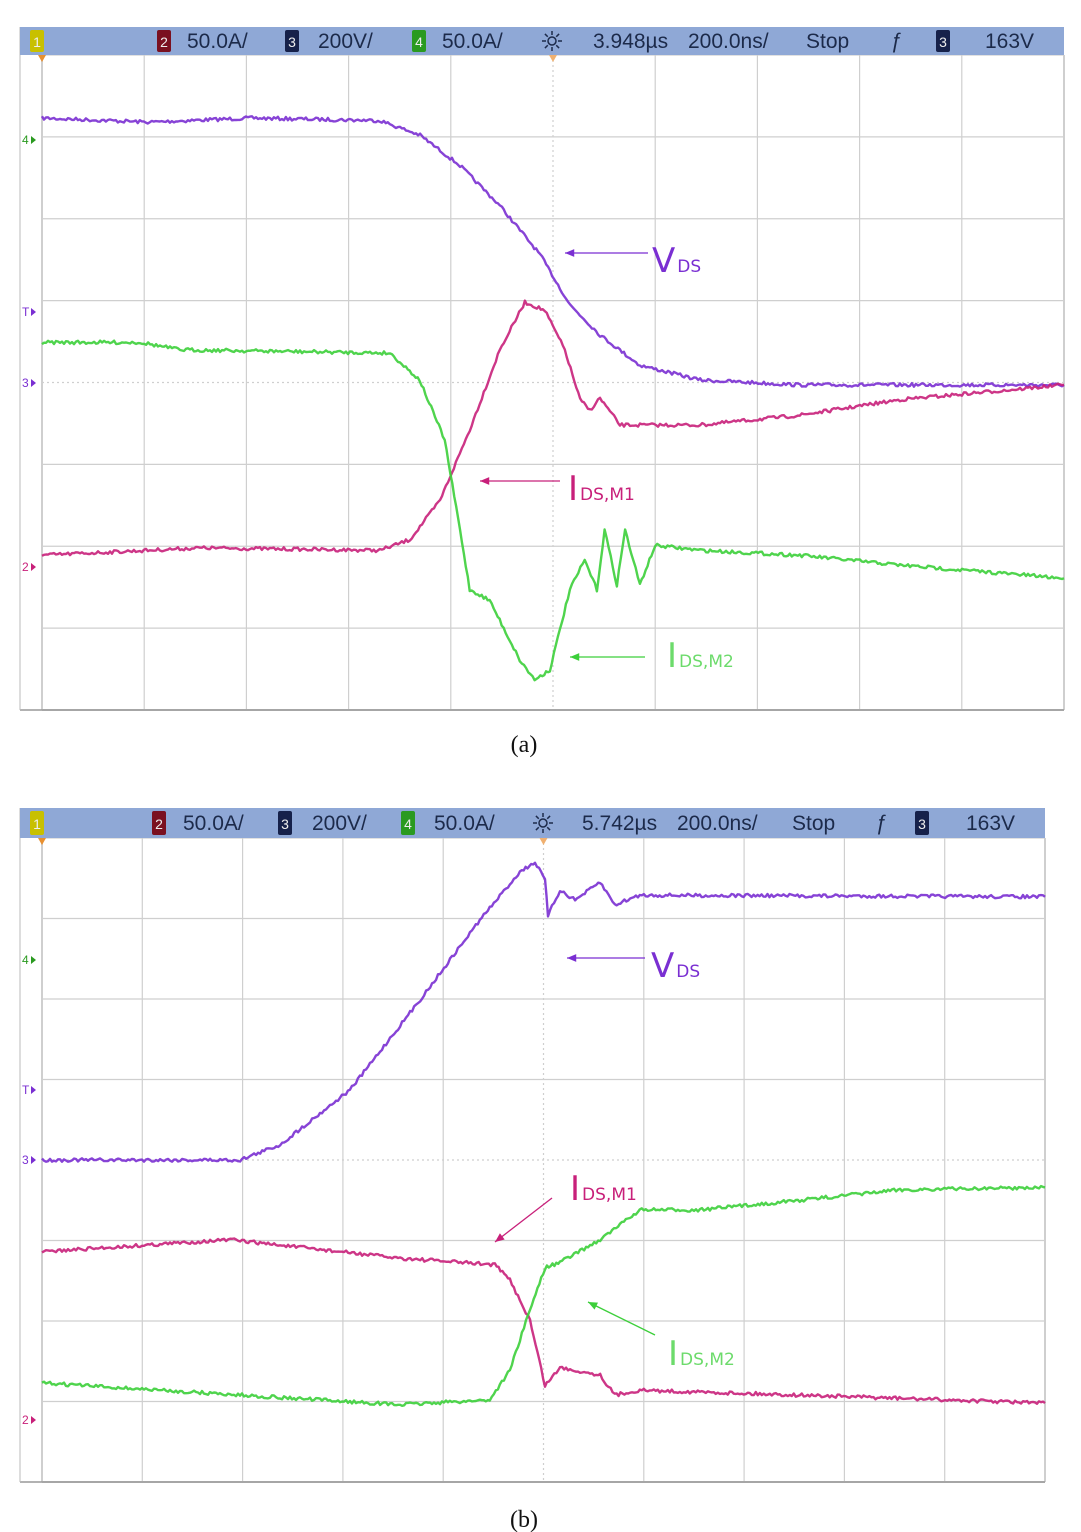  I want to click on channel-2-badge, so click(164, 41).